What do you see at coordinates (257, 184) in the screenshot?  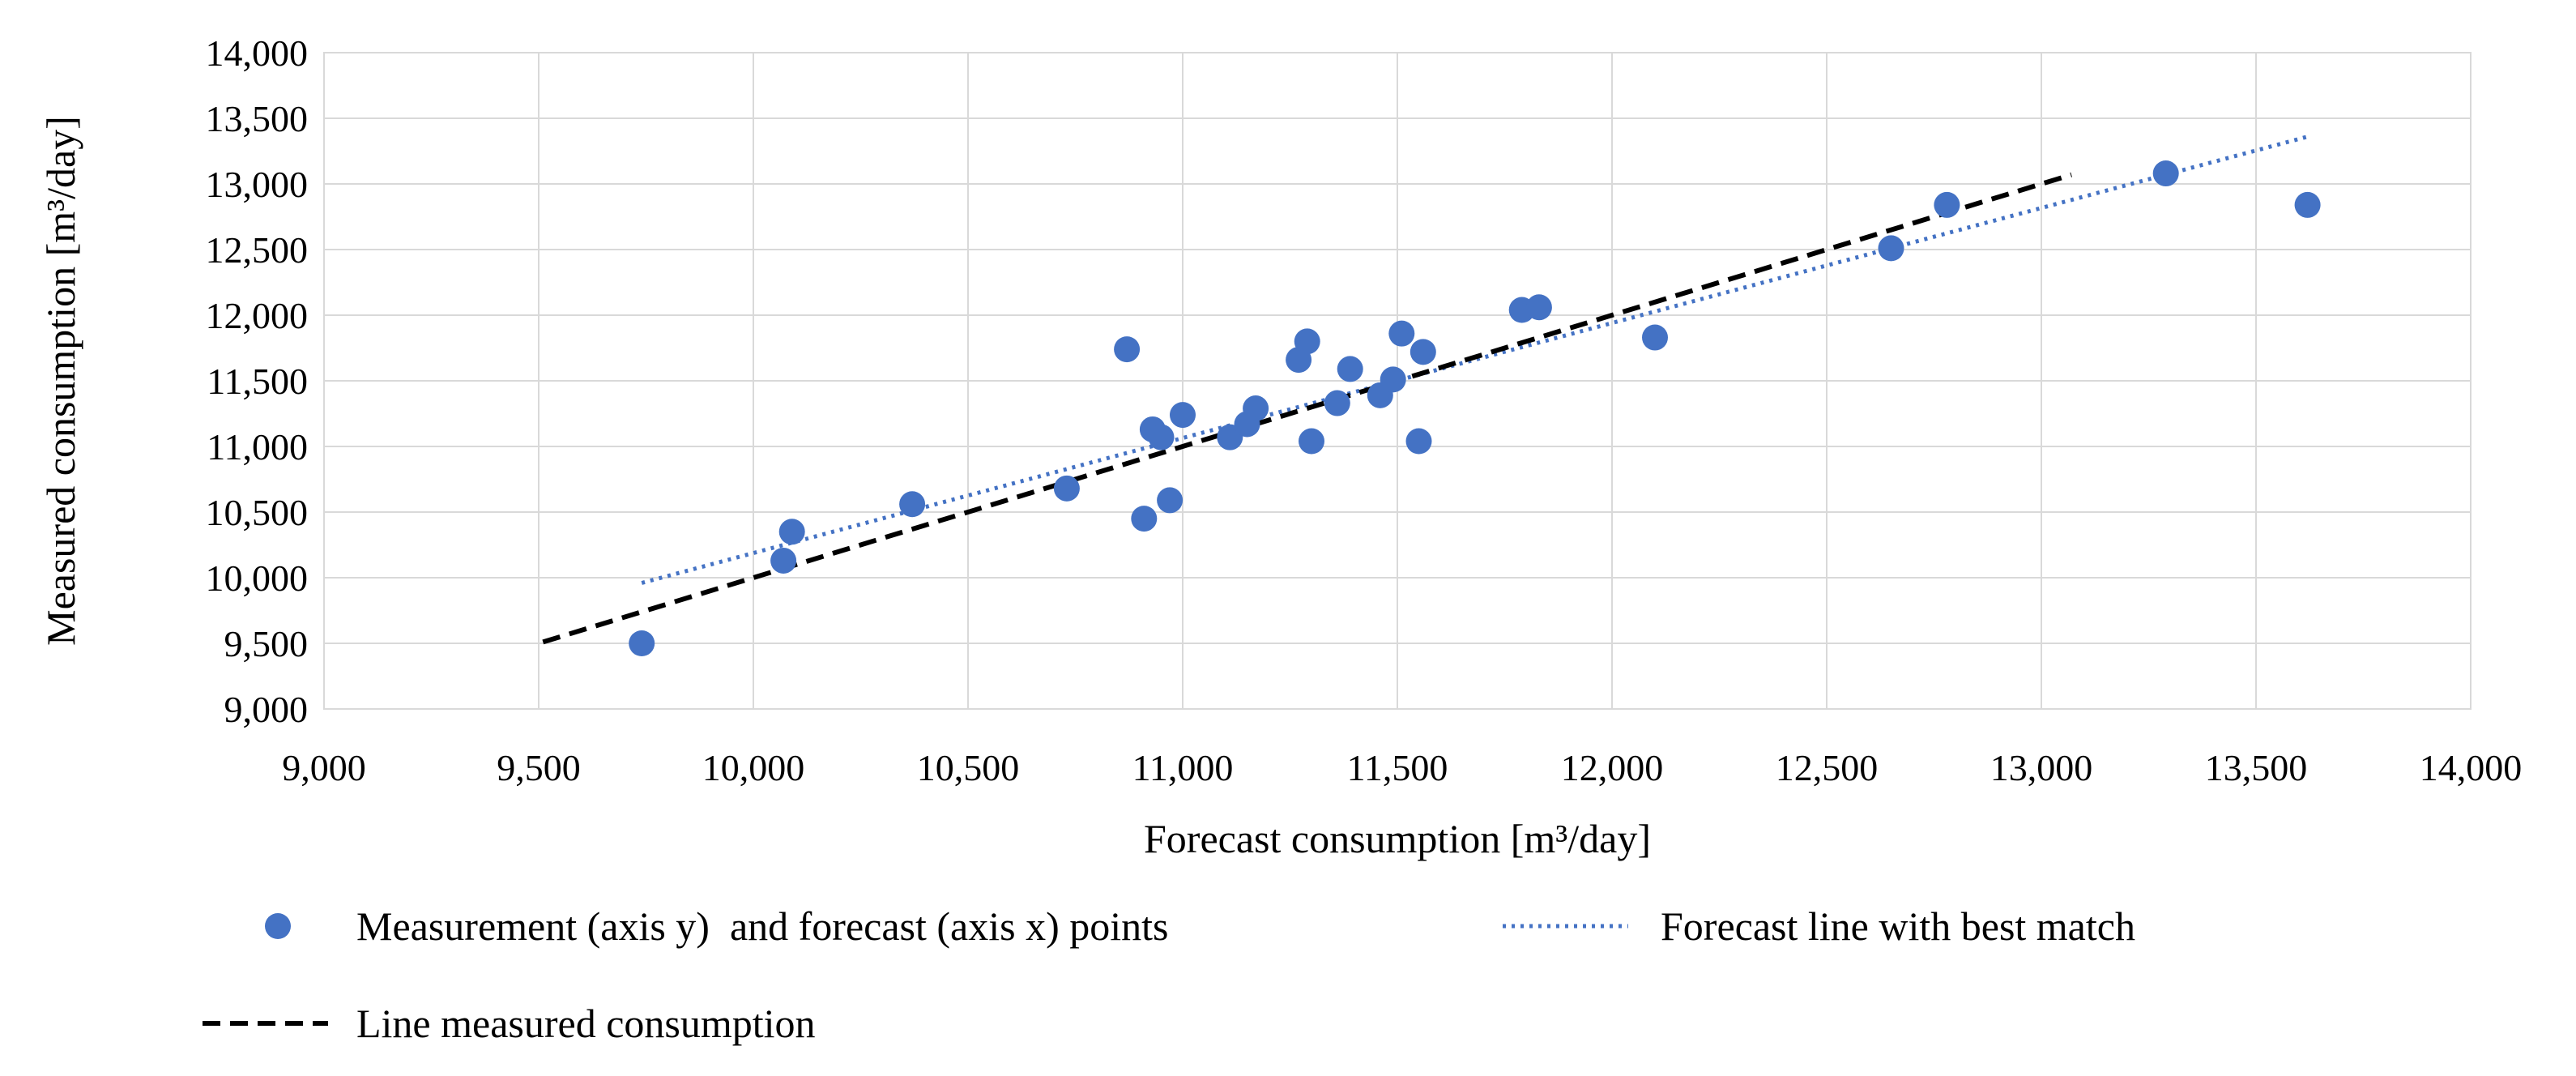 I see `y-tick-label: 13,000` at bounding box center [257, 184].